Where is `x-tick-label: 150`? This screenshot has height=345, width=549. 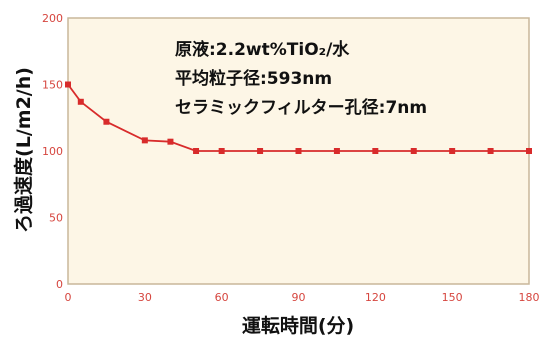
x-tick-label: 150 is located at coordinates (452, 297).